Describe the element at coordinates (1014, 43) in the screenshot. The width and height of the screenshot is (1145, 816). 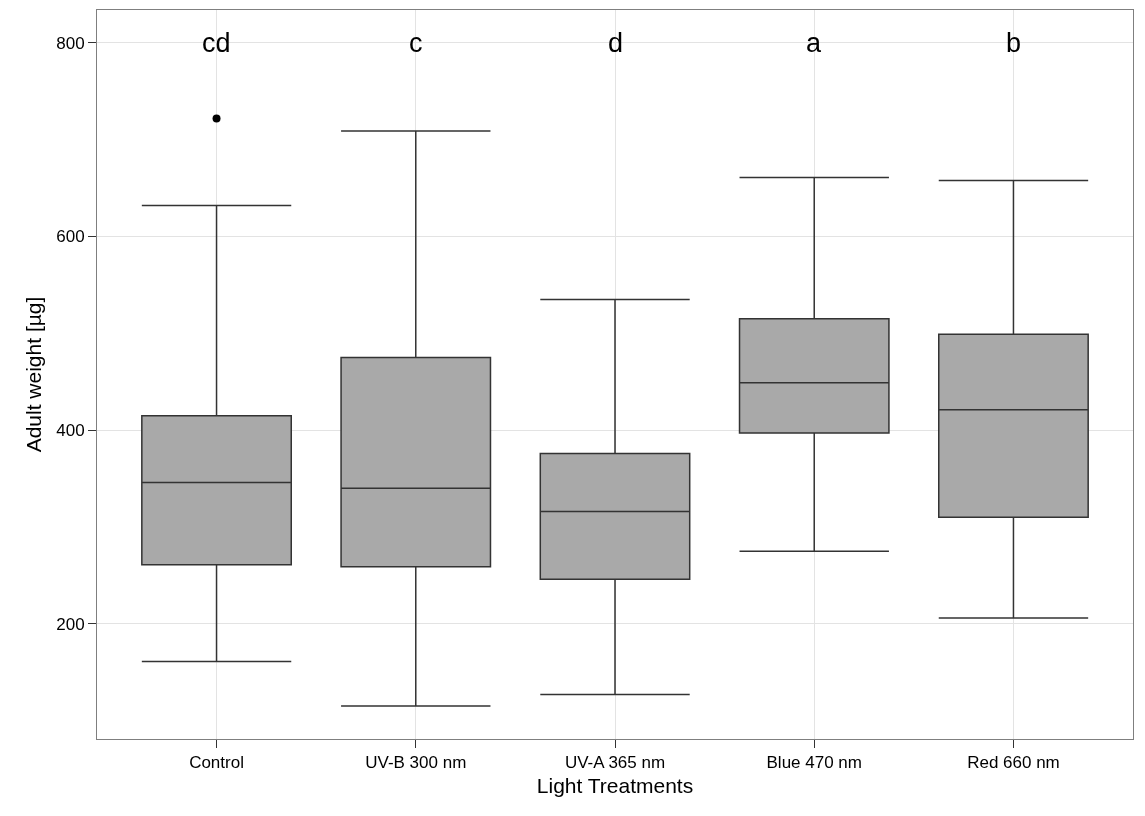
I see `annotation: b` at that location.